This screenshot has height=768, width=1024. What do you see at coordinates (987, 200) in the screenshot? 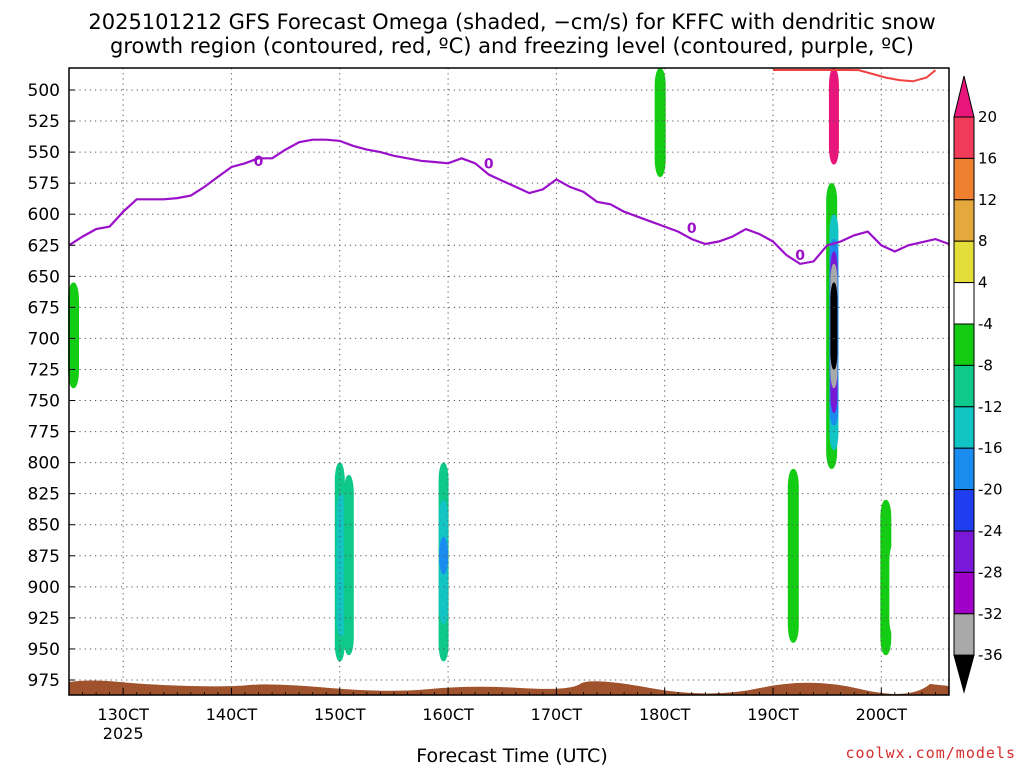
I see `colorbar-label: 12` at bounding box center [987, 200].